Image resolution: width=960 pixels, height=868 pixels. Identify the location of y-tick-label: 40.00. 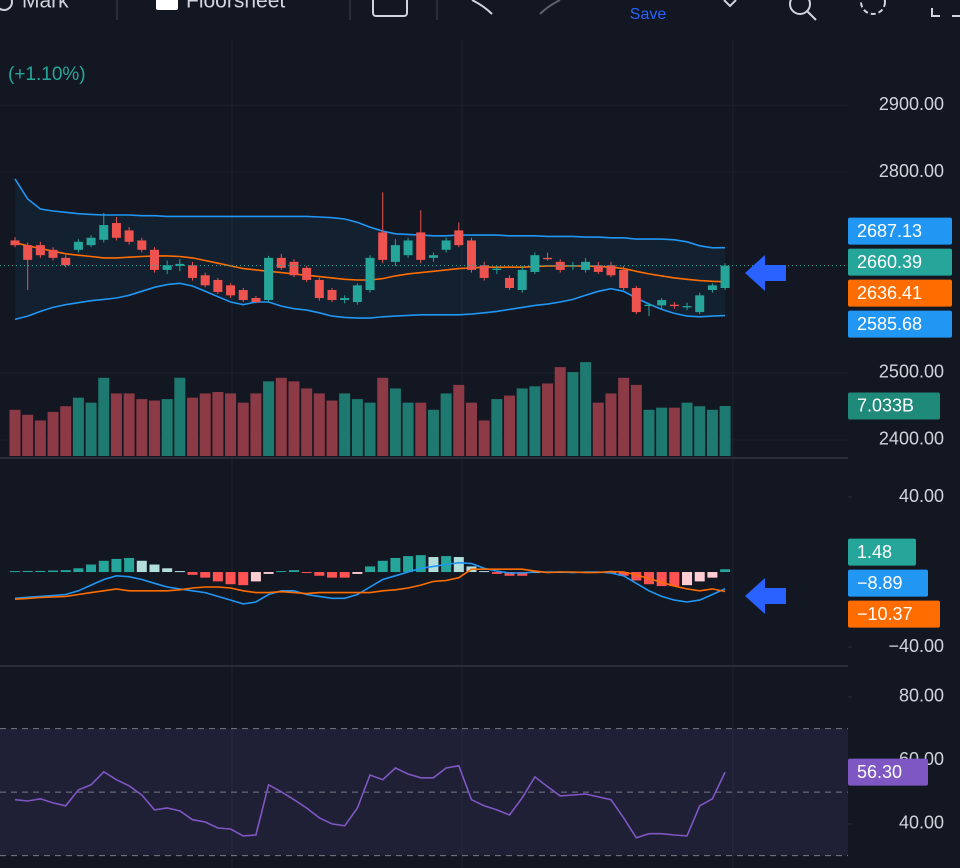
(921, 823).